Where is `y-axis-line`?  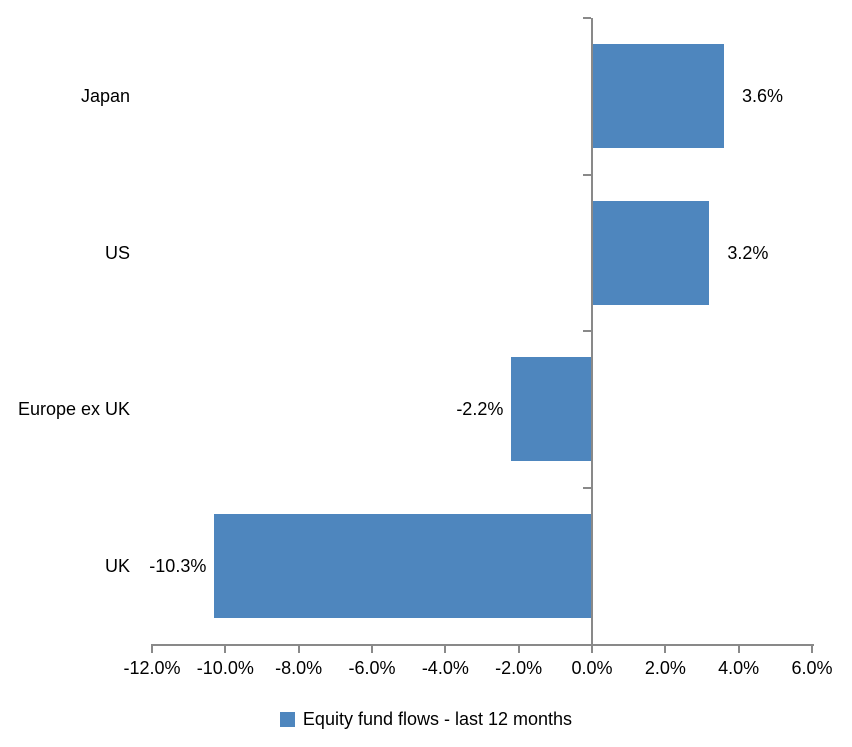 y-axis-line is located at coordinates (592, 335).